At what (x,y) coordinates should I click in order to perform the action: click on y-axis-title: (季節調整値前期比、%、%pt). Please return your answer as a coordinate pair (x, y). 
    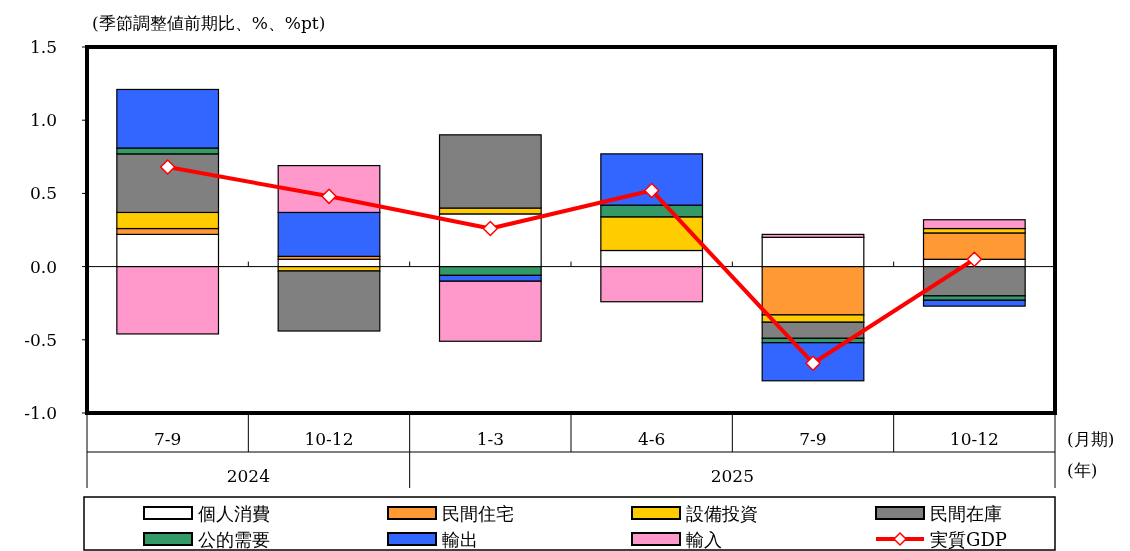
    Looking at the image, I should click on (209, 23).